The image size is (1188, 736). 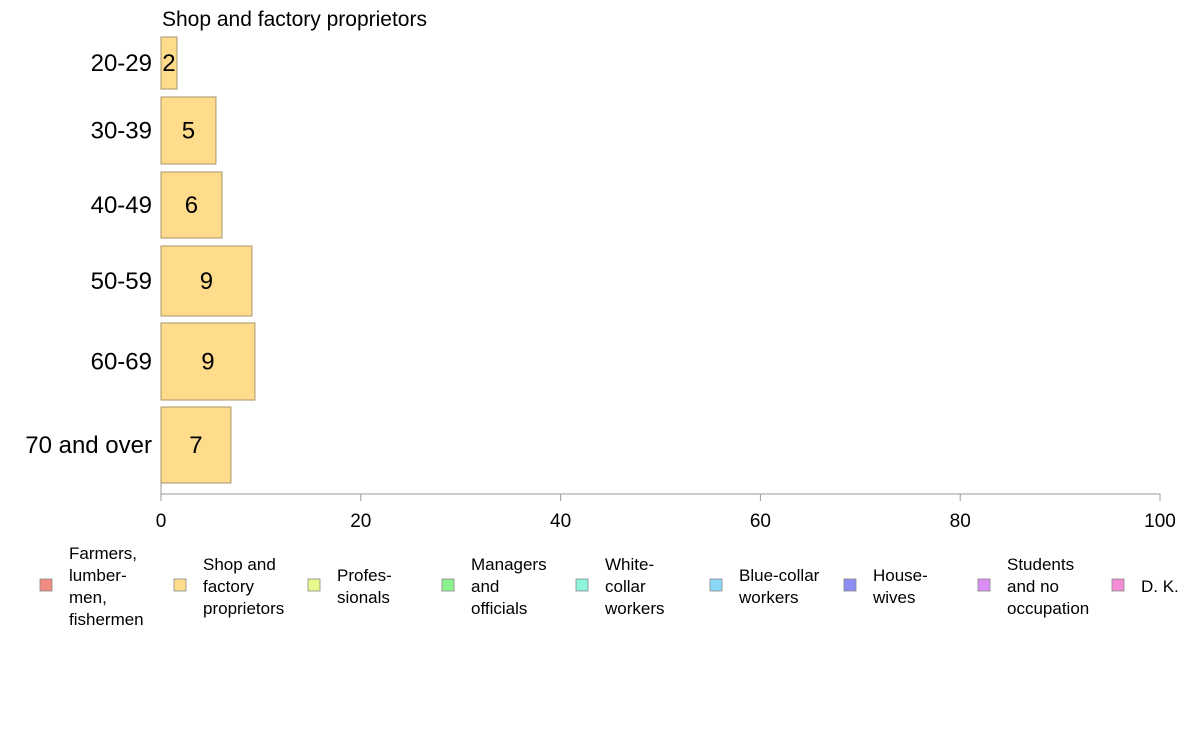 I want to click on category-label-60-69: 60-69, so click(x=121, y=362).